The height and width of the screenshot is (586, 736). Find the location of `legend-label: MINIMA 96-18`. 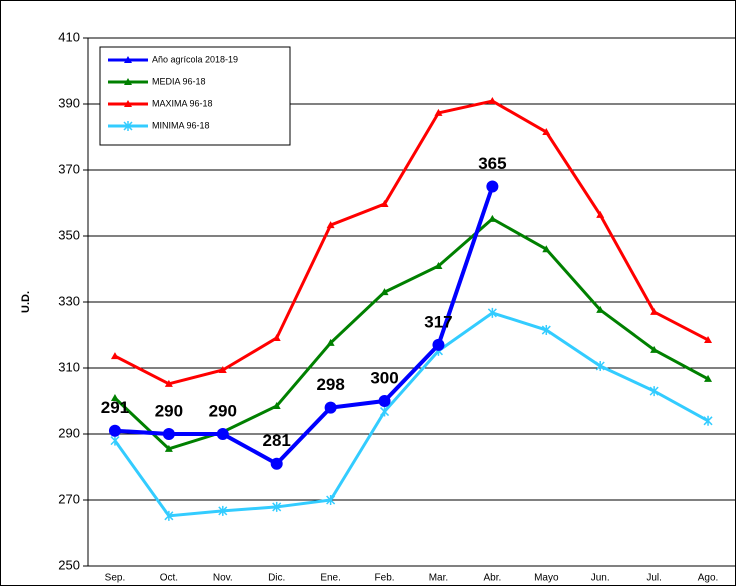

legend-label: MINIMA 96-18 is located at coordinates (181, 125).